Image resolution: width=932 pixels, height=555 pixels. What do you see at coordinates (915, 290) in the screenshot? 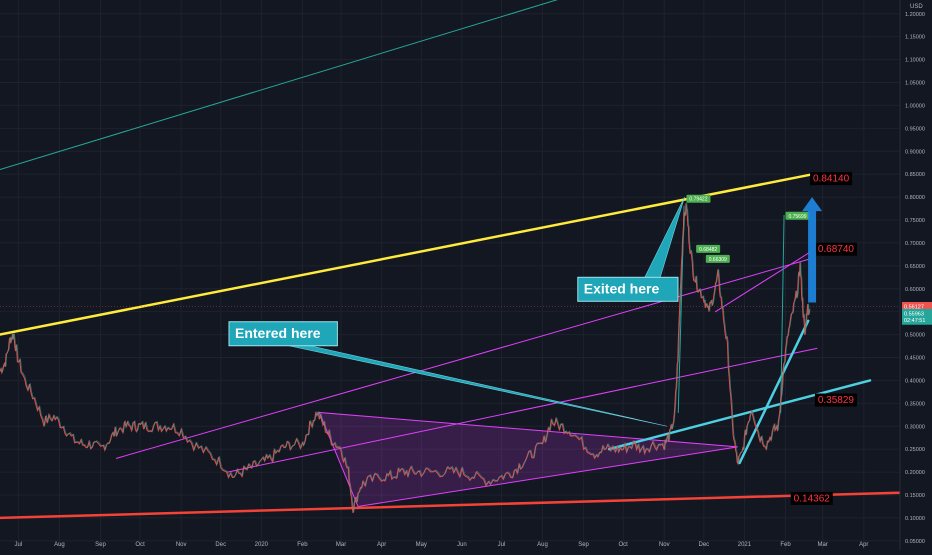
I see `y-tick-label: 0.60000` at bounding box center [915, 290].